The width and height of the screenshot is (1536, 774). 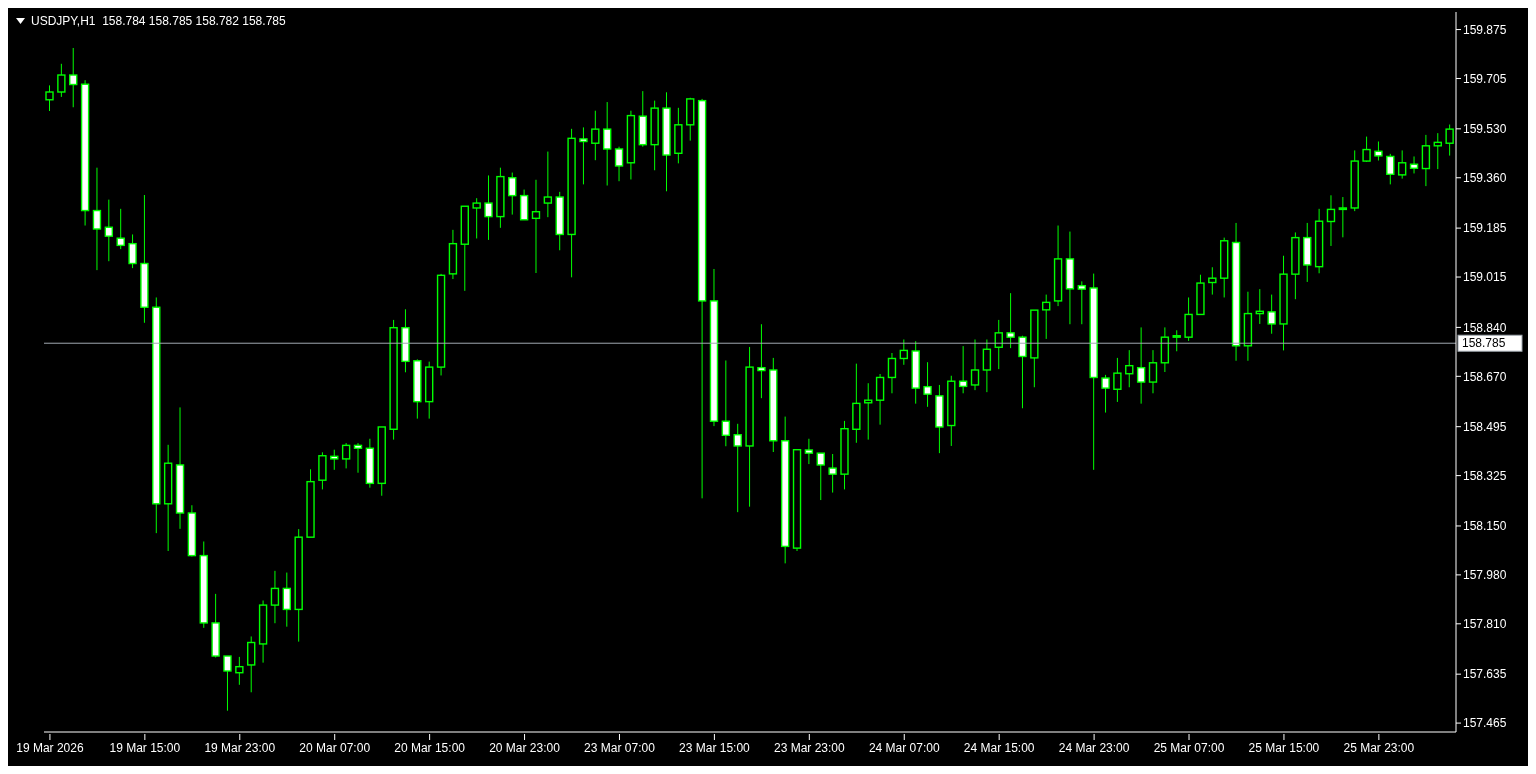 I want to click on x-tick-label: 23 Mar 23:00, so click(x=809, y=748).